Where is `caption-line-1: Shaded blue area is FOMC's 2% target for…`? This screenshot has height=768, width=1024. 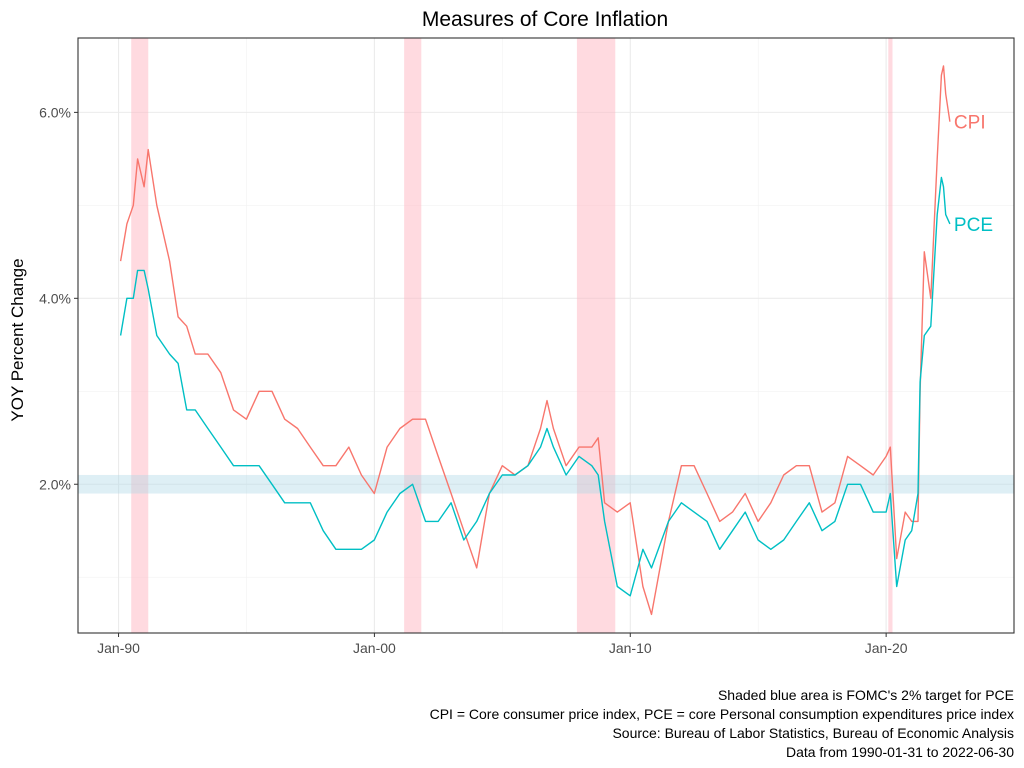
caption-line-1: Shaded blue area is FOMC's 2% target for… is located at coordinates (866, 695).